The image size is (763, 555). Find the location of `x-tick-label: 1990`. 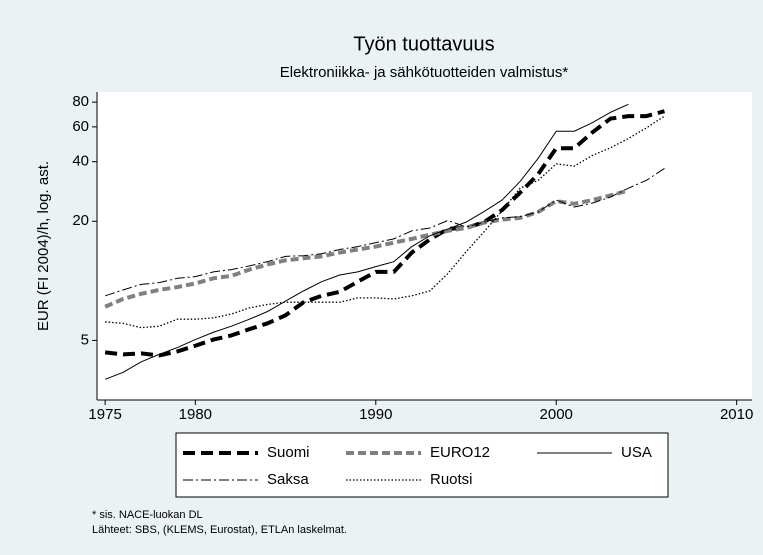

x-tick-label: 1990 is located at coordinates (375, 414).